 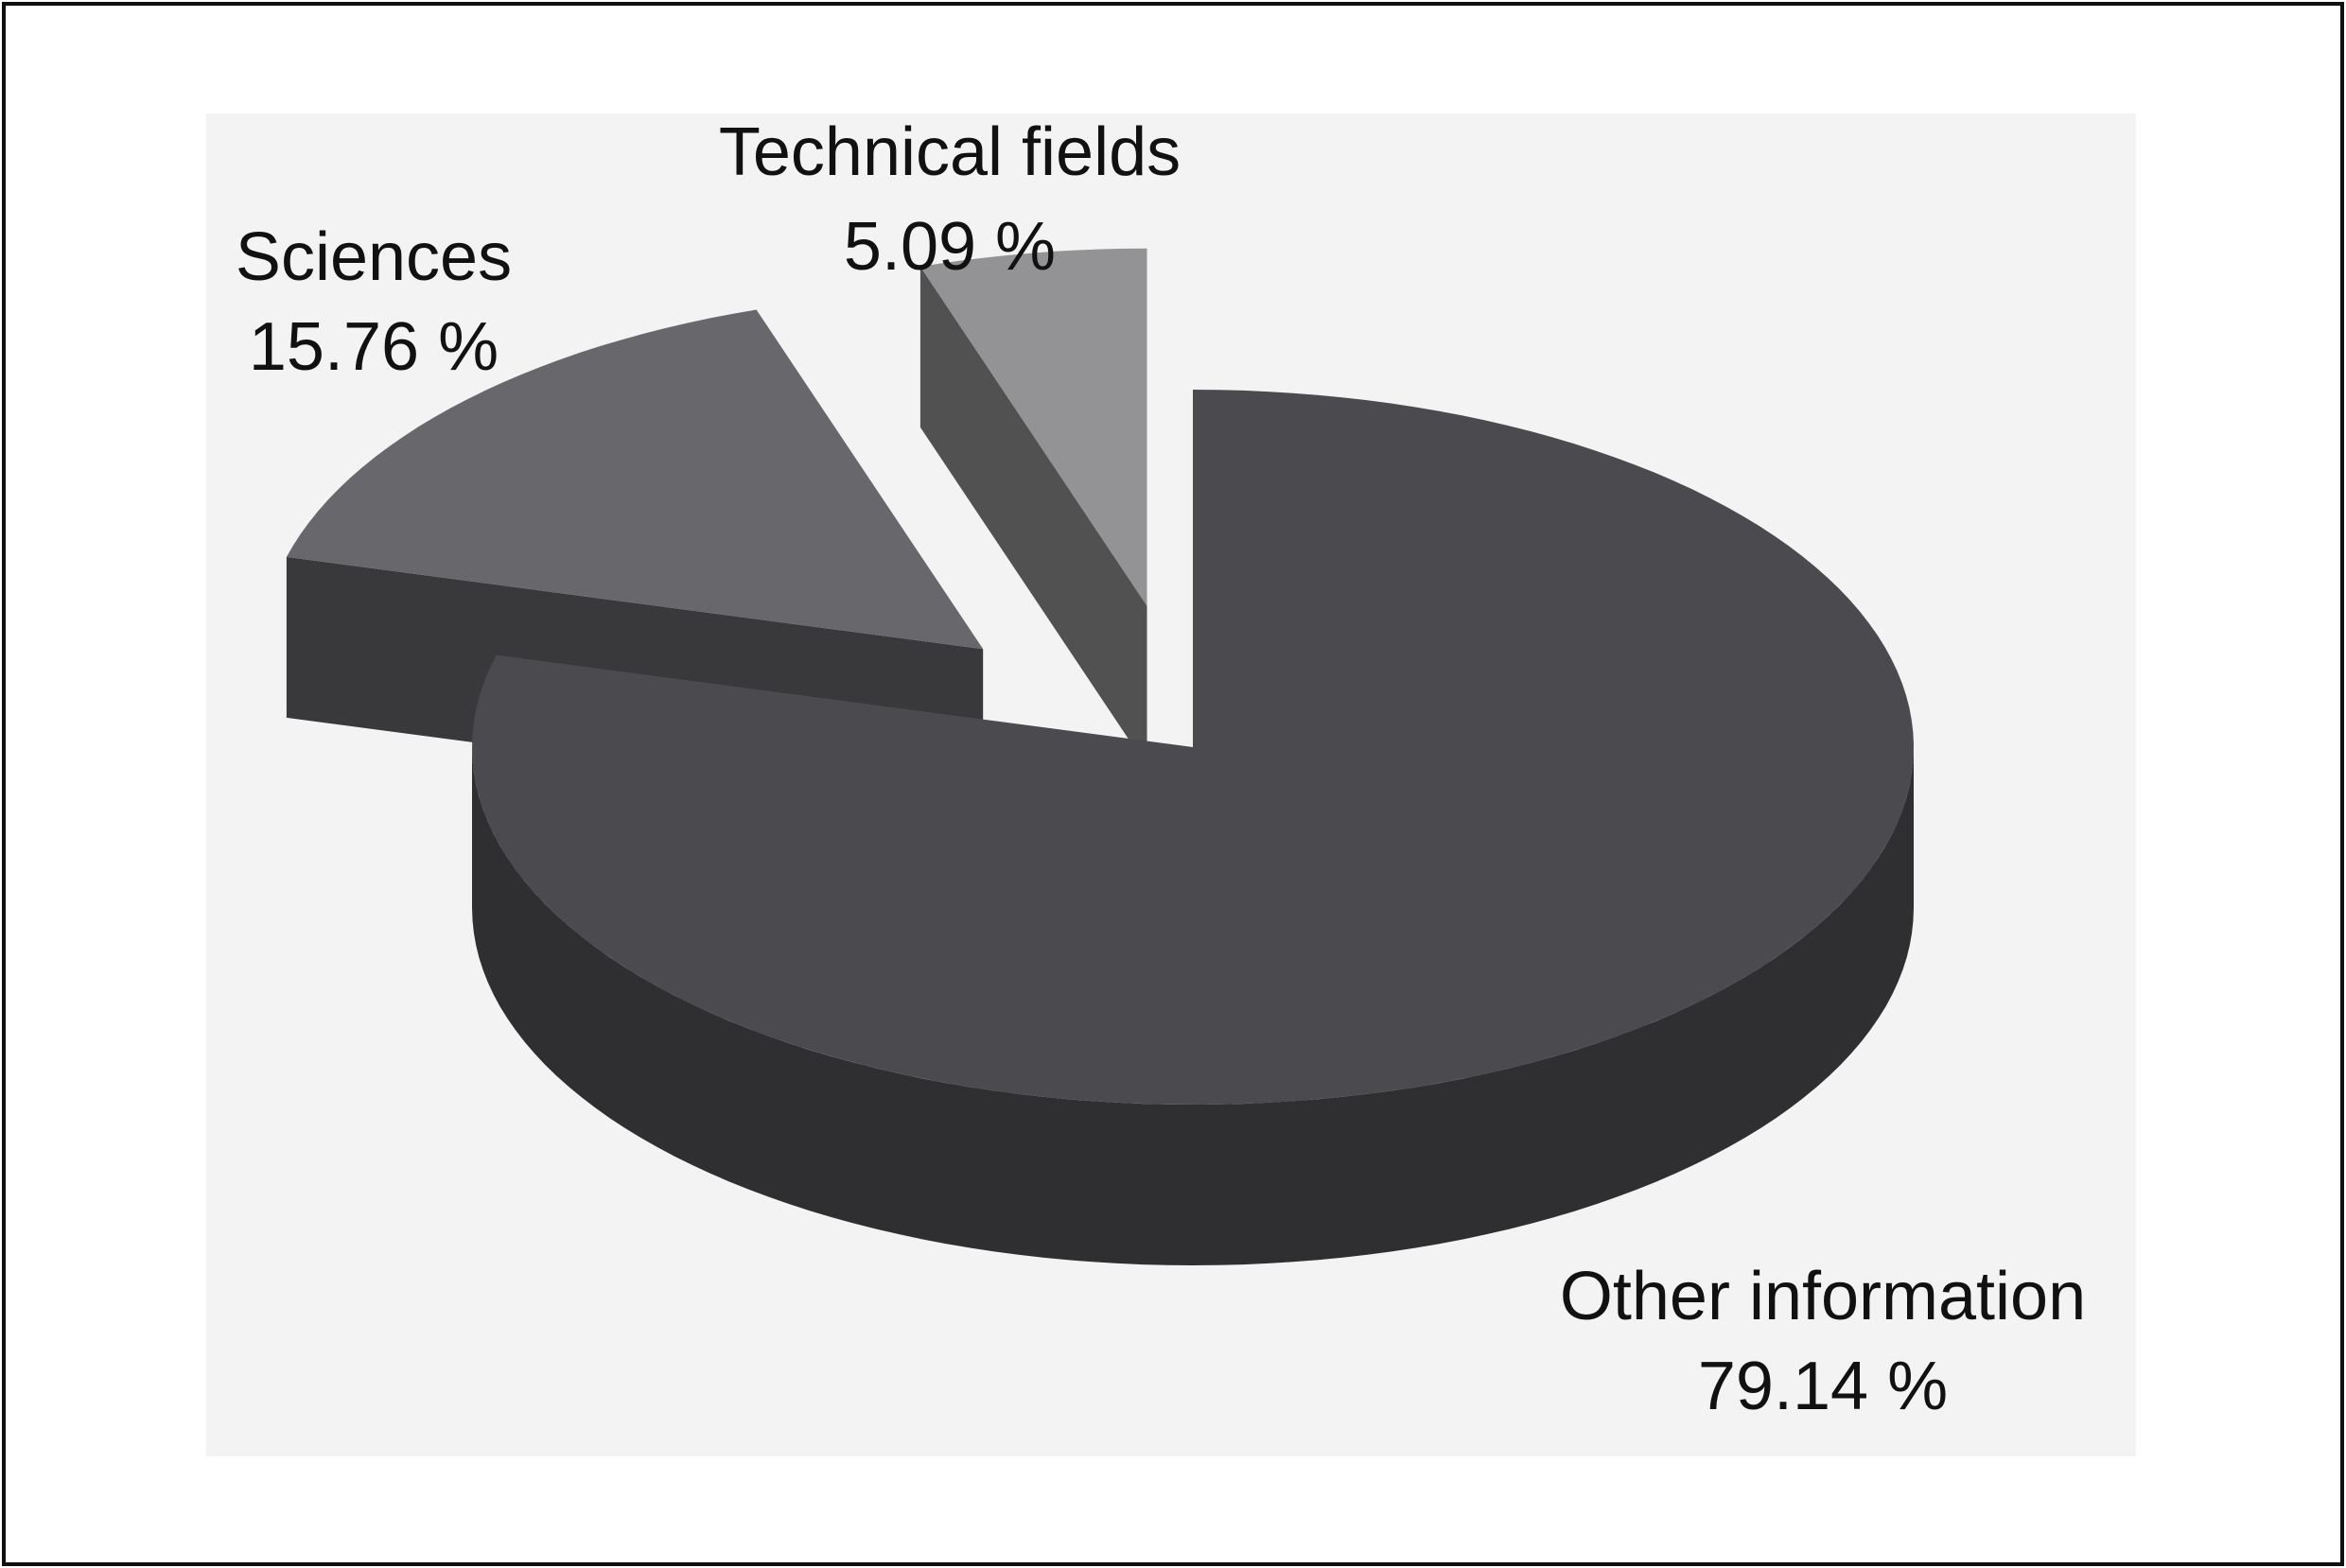 I want to click on slice-cut-face, so click(x=1033, y=516).